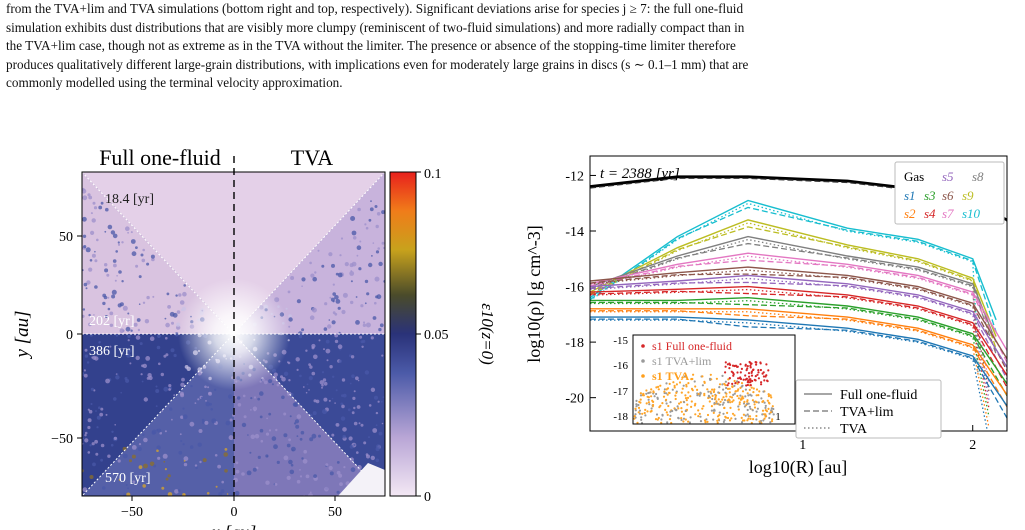 This screenshot has width=1025, height=530. I want to click on y-tick-label: -18, so click(574, 343).